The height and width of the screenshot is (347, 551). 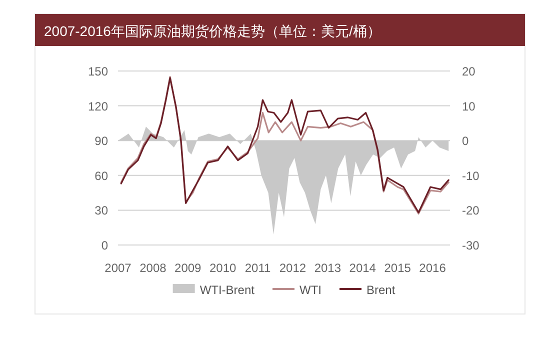 I want to click on legend-label: WTI, so click(x=310, y=290).